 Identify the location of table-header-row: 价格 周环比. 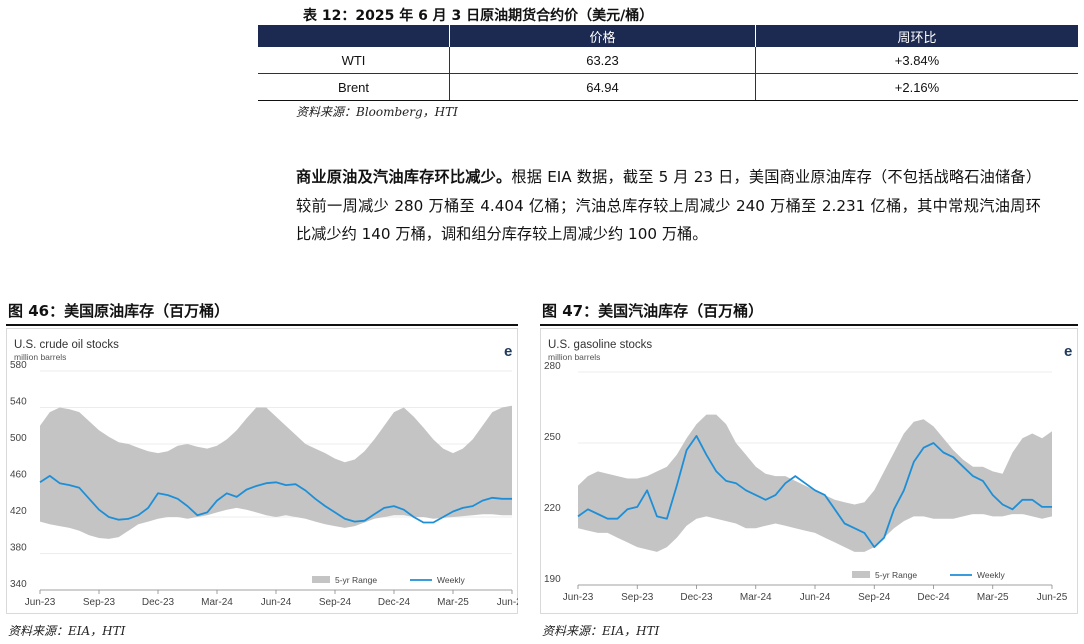
(668, 36).